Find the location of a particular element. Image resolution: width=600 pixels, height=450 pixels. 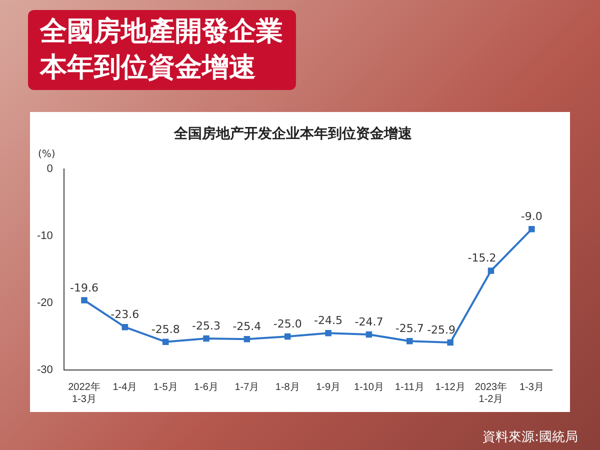

x-tick-label: 1-9月 is located at coordinates (328, 387).